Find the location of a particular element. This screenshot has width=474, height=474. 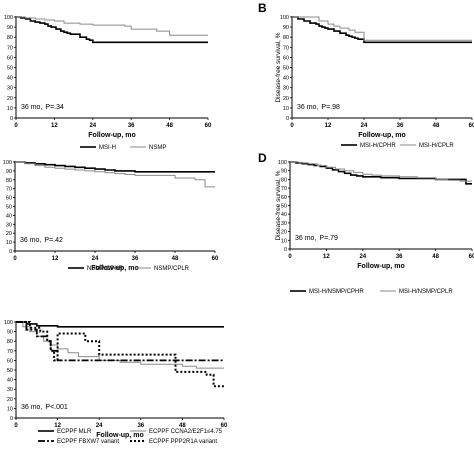

annotation-p-value: P=.42 is located at coordinates (53, 240).